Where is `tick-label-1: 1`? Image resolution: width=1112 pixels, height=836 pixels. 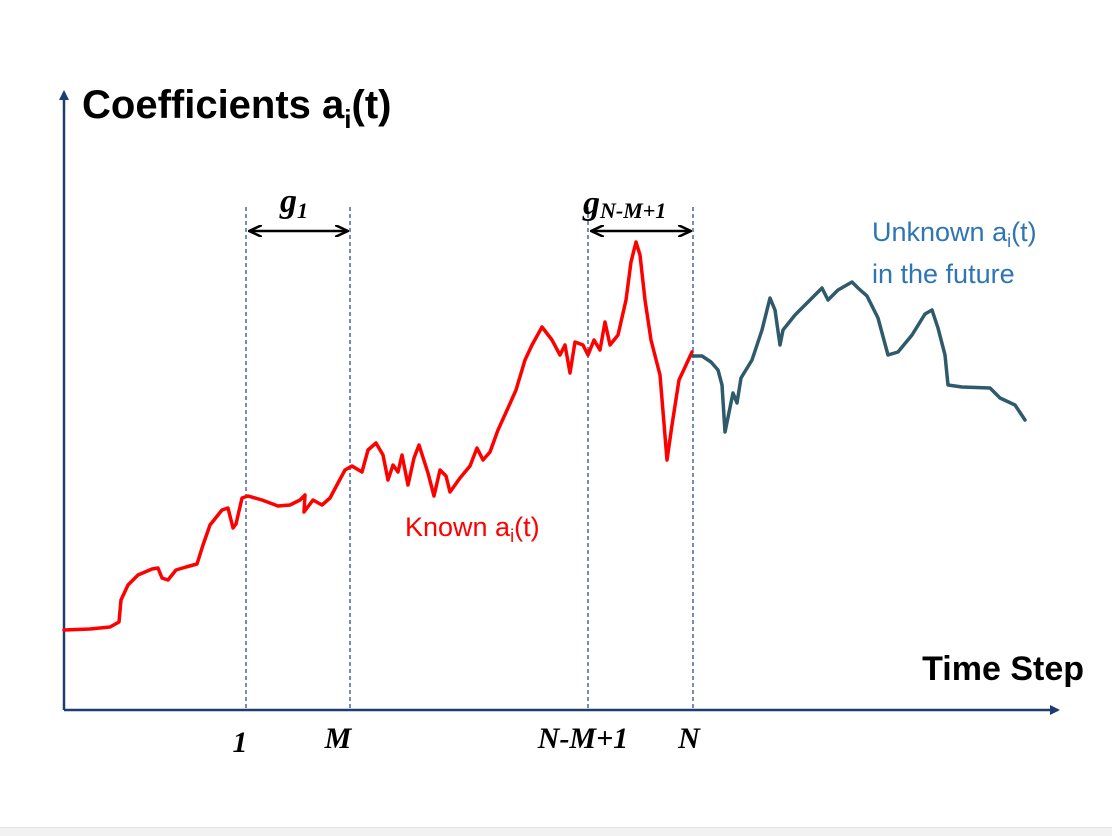 tick-label-1: 1 is located at coordinates (240, 742).